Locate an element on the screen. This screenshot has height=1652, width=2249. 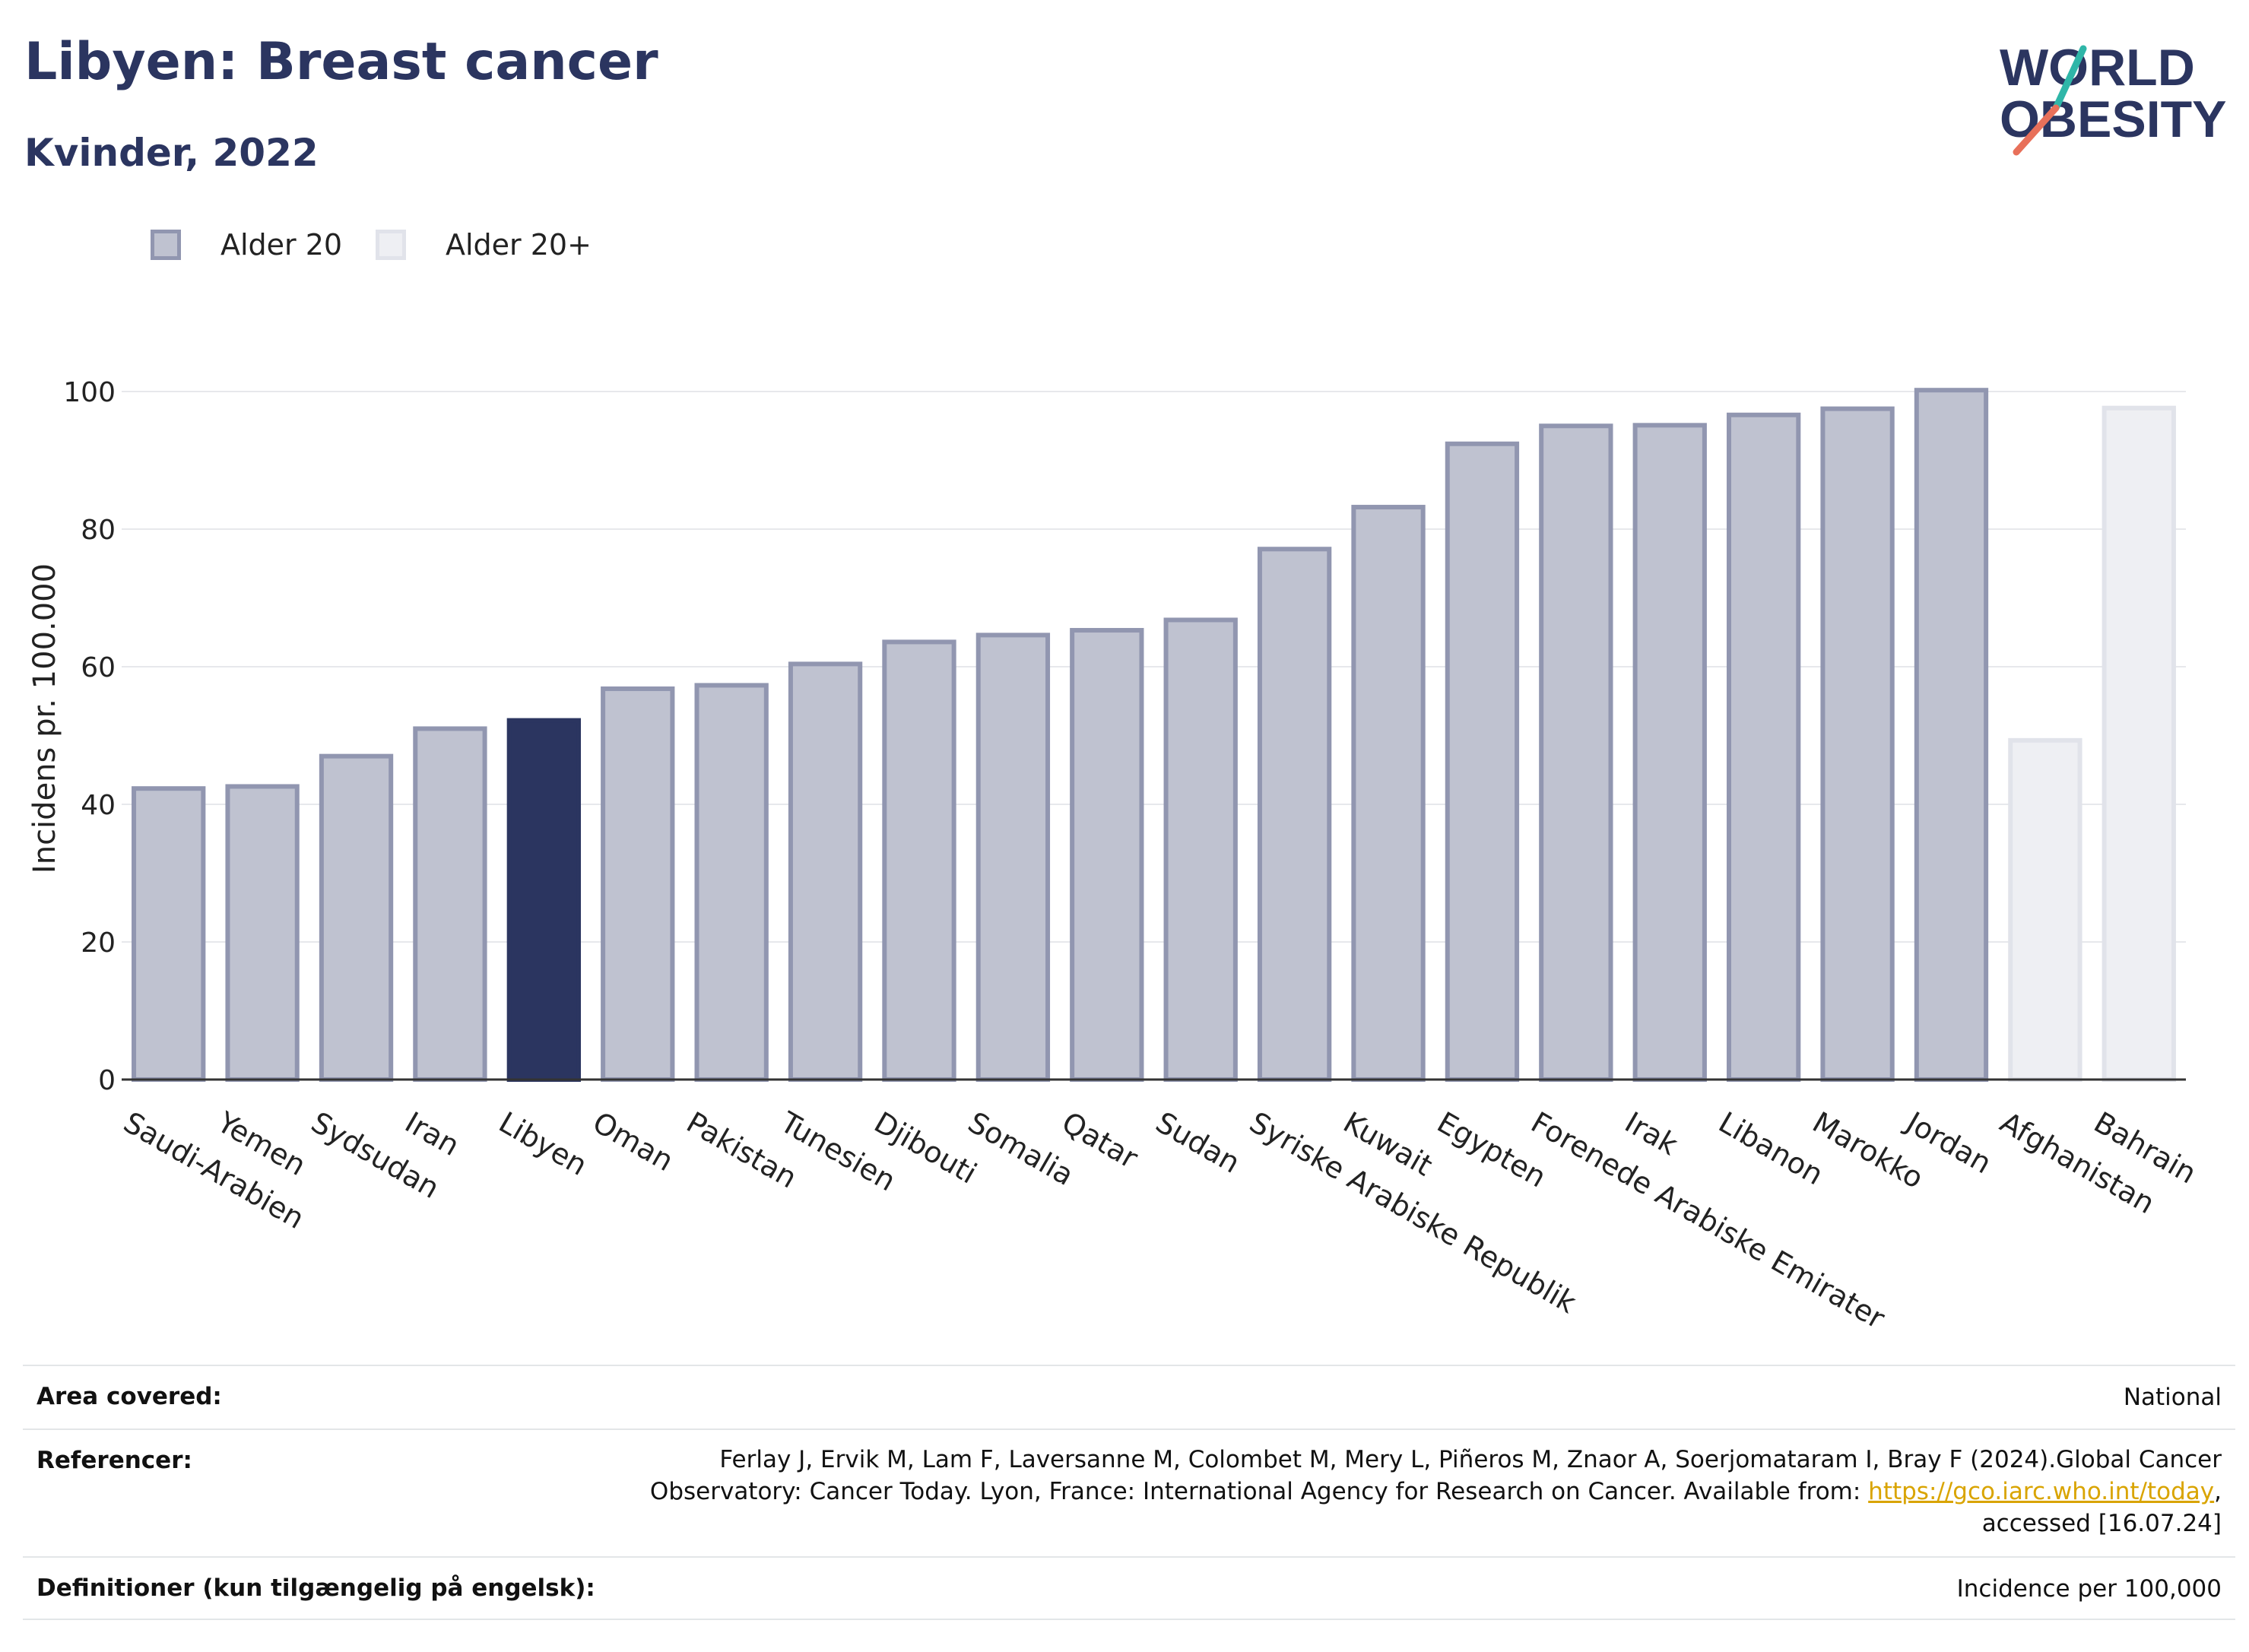
bar-bahrain is located at coordinates (2138, 743).